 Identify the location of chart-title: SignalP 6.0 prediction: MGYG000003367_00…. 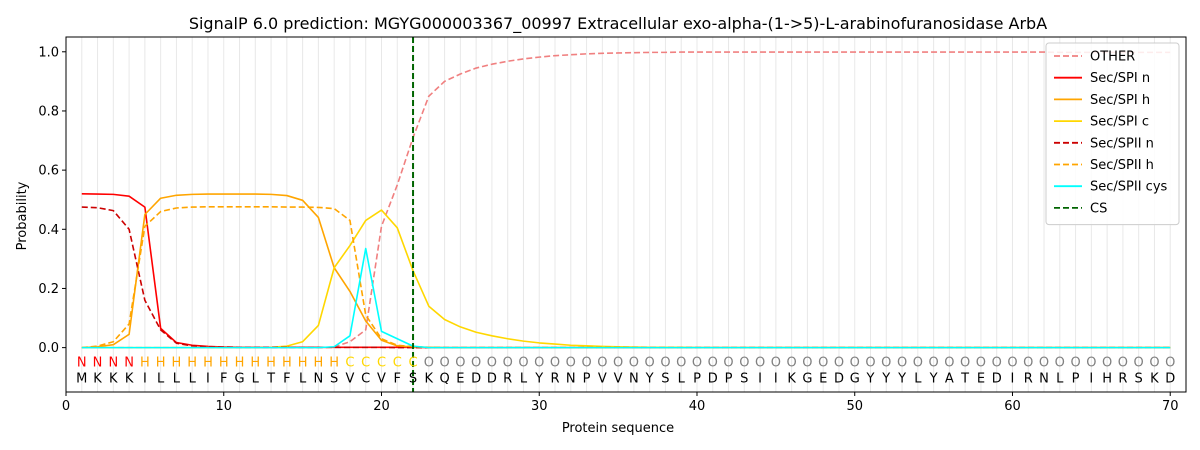
(618, 24).